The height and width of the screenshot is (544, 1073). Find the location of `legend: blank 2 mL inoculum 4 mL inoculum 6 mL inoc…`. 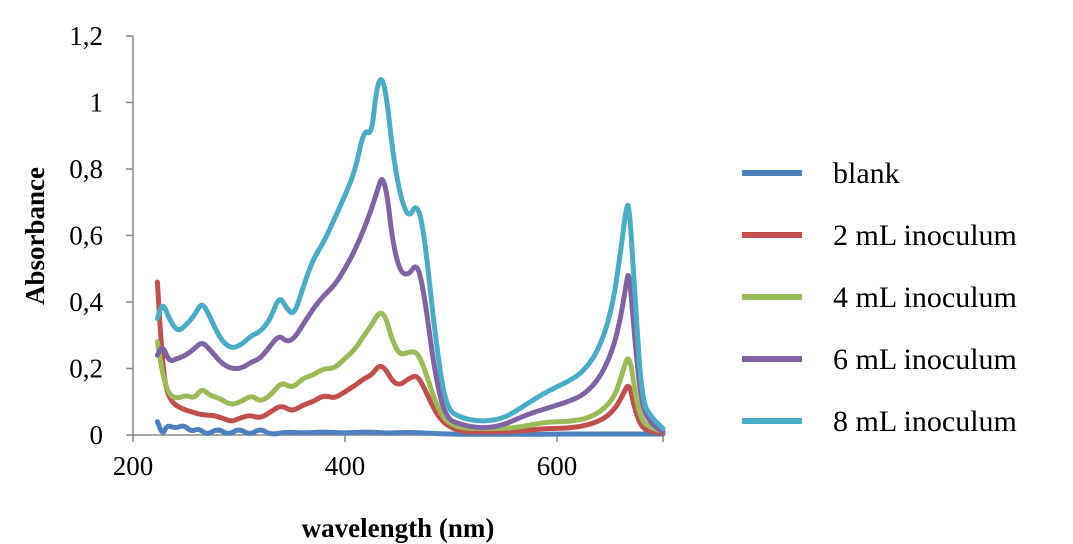

legend: blank 2 mL inoculum 4 mL inoculum 6 mL inoc… is located at coordinates (879, 297).